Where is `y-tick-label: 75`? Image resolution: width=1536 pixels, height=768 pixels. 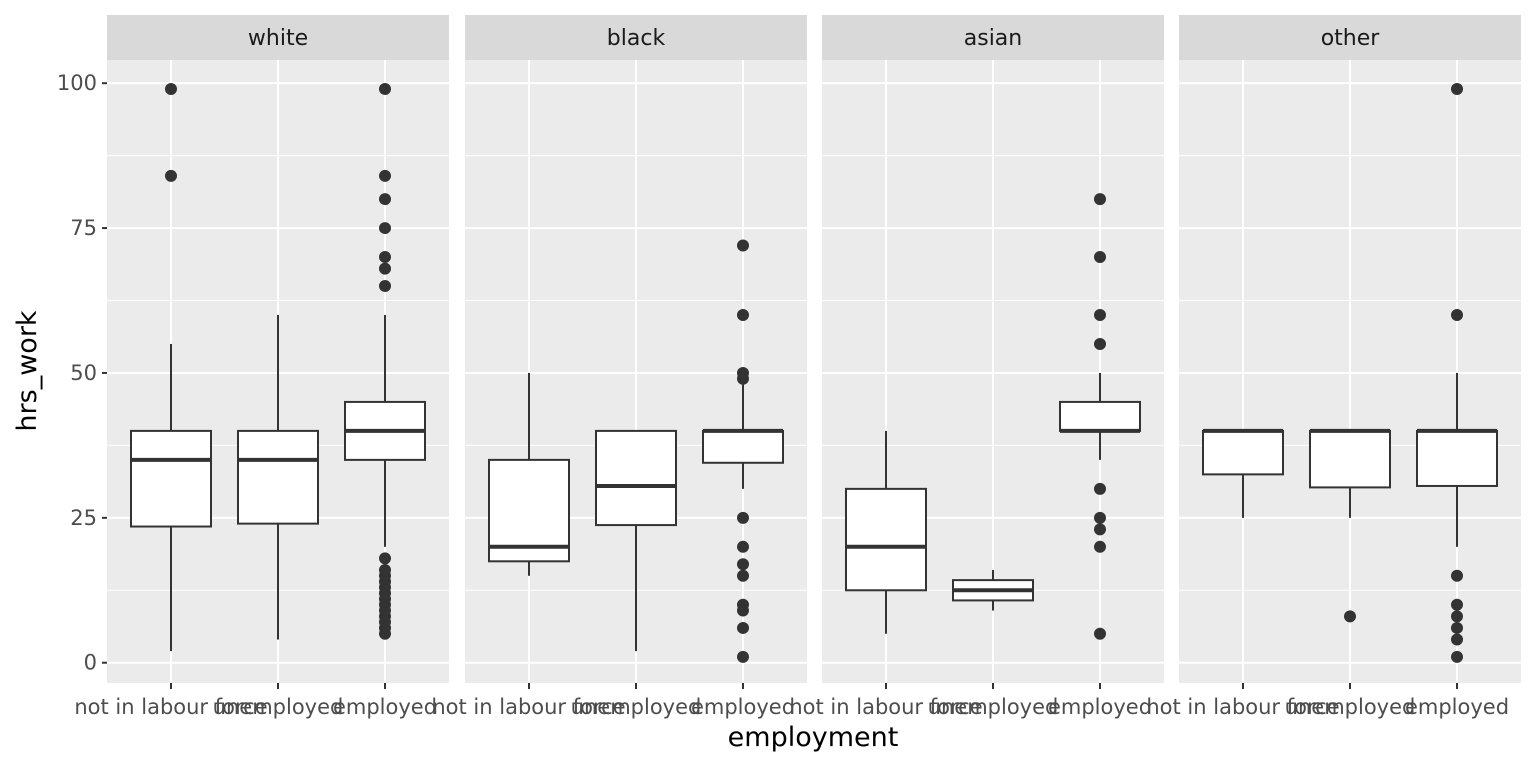
y-tick-label: 75 is located at coordinates (83, 228).